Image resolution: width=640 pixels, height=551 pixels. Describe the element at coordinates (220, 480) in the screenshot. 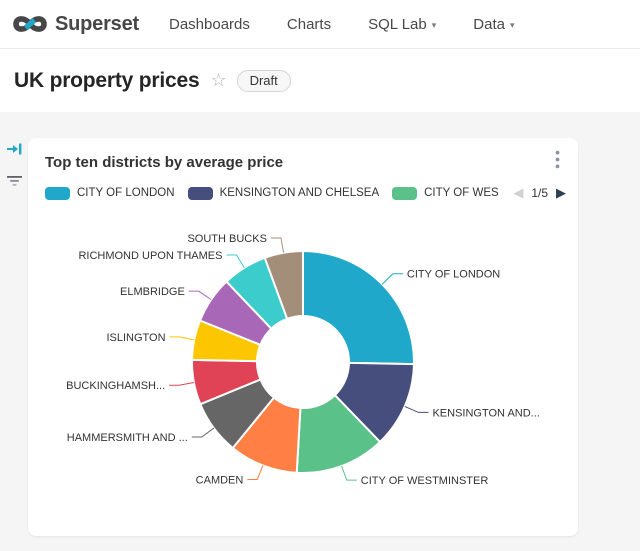

I see `pie-slice-label: CAMDEN` at that location.